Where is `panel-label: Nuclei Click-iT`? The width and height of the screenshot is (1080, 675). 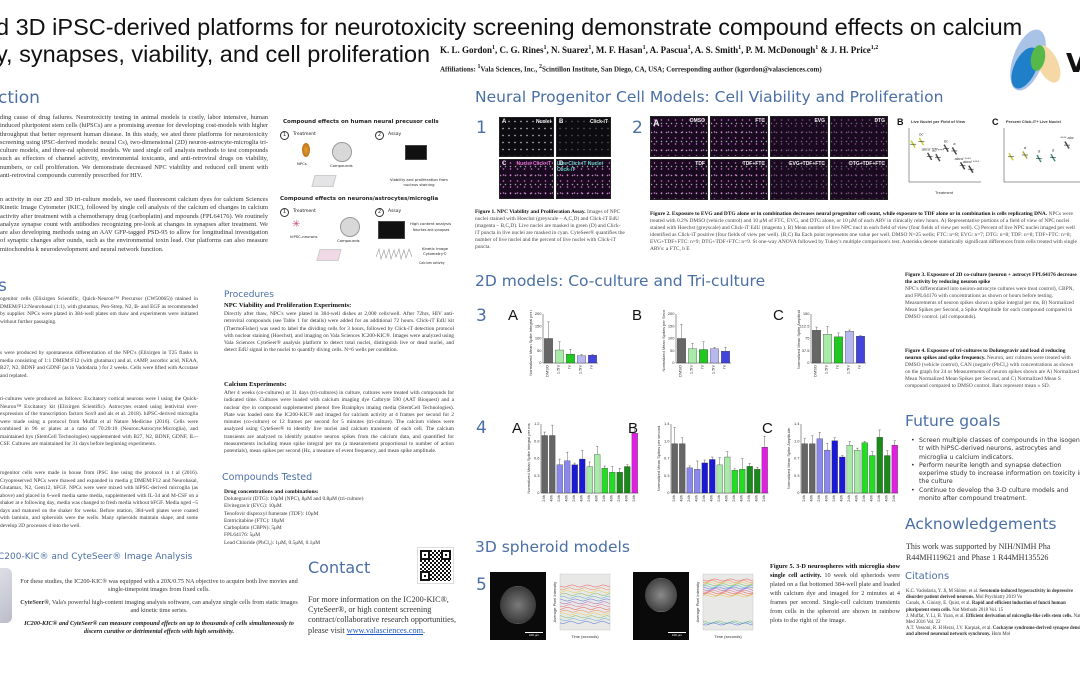
panel-label: Nuclei Click-iT is located at coordinates (533, 164).